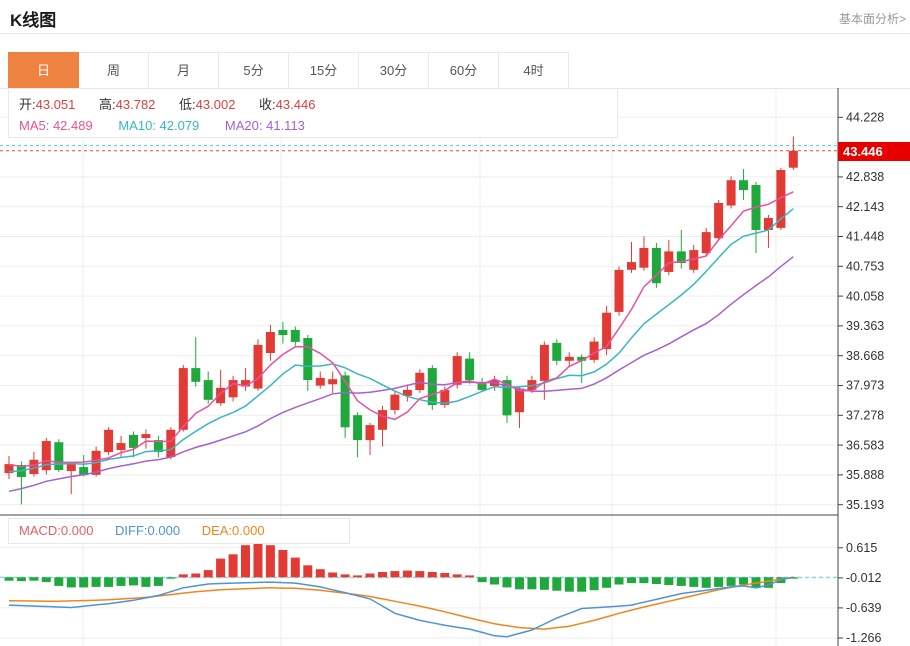  What do you see at coordinates (233, 530) in the screenshot?
I see `dea-value: DEA:0.000` at bounding box center [233, 530].